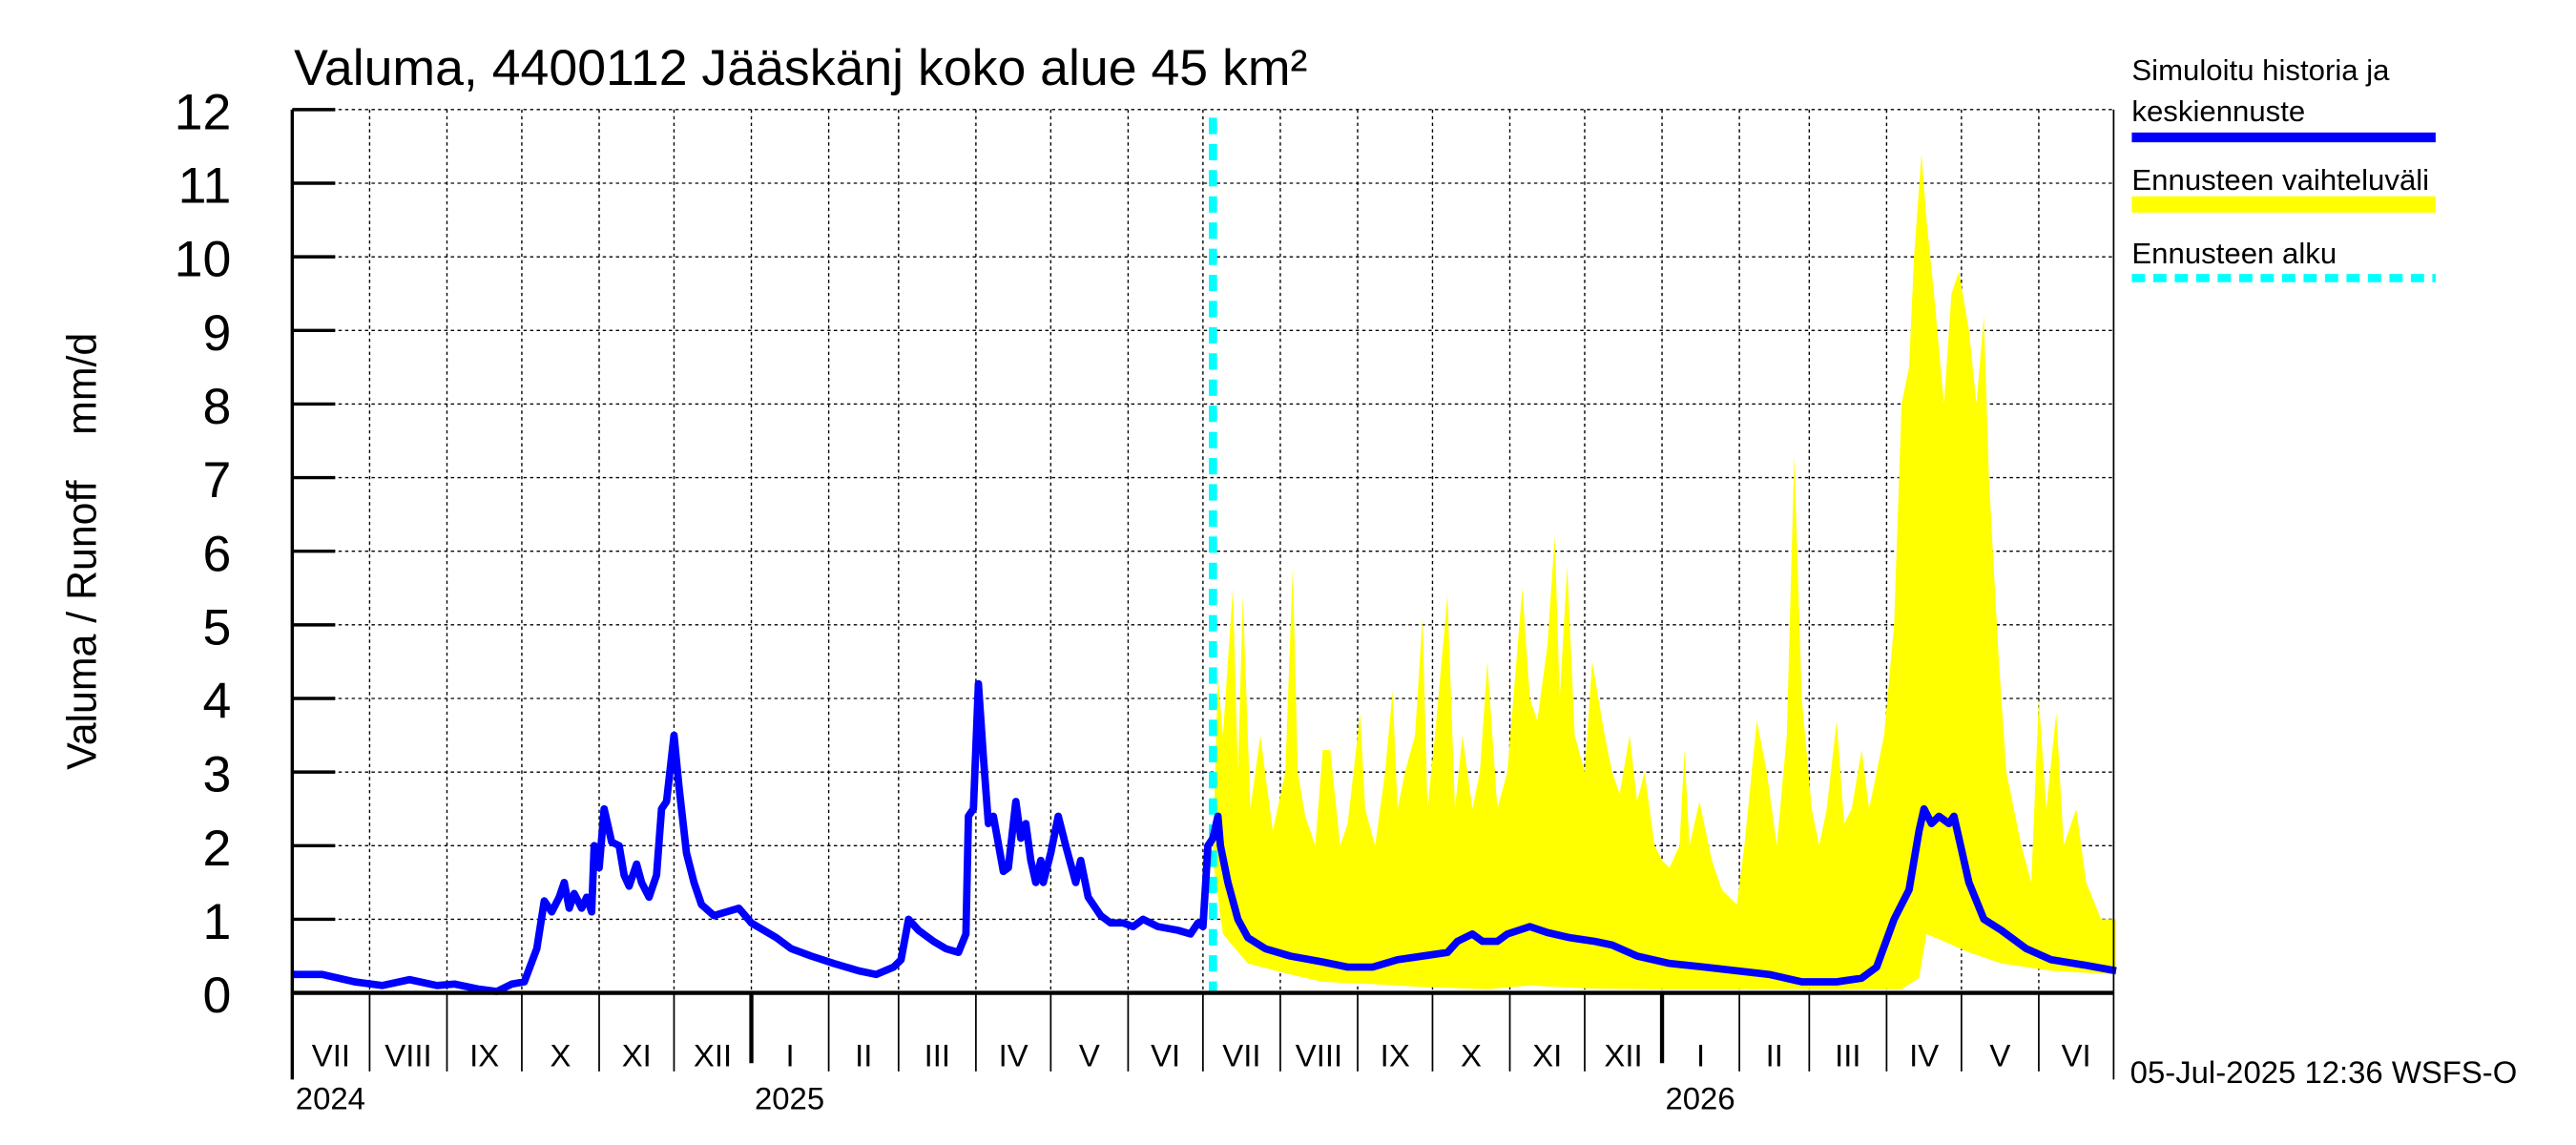  Describe the element at coordinates (216, 334) in the screenshot. I see `y-tick-label: 9` at that location.